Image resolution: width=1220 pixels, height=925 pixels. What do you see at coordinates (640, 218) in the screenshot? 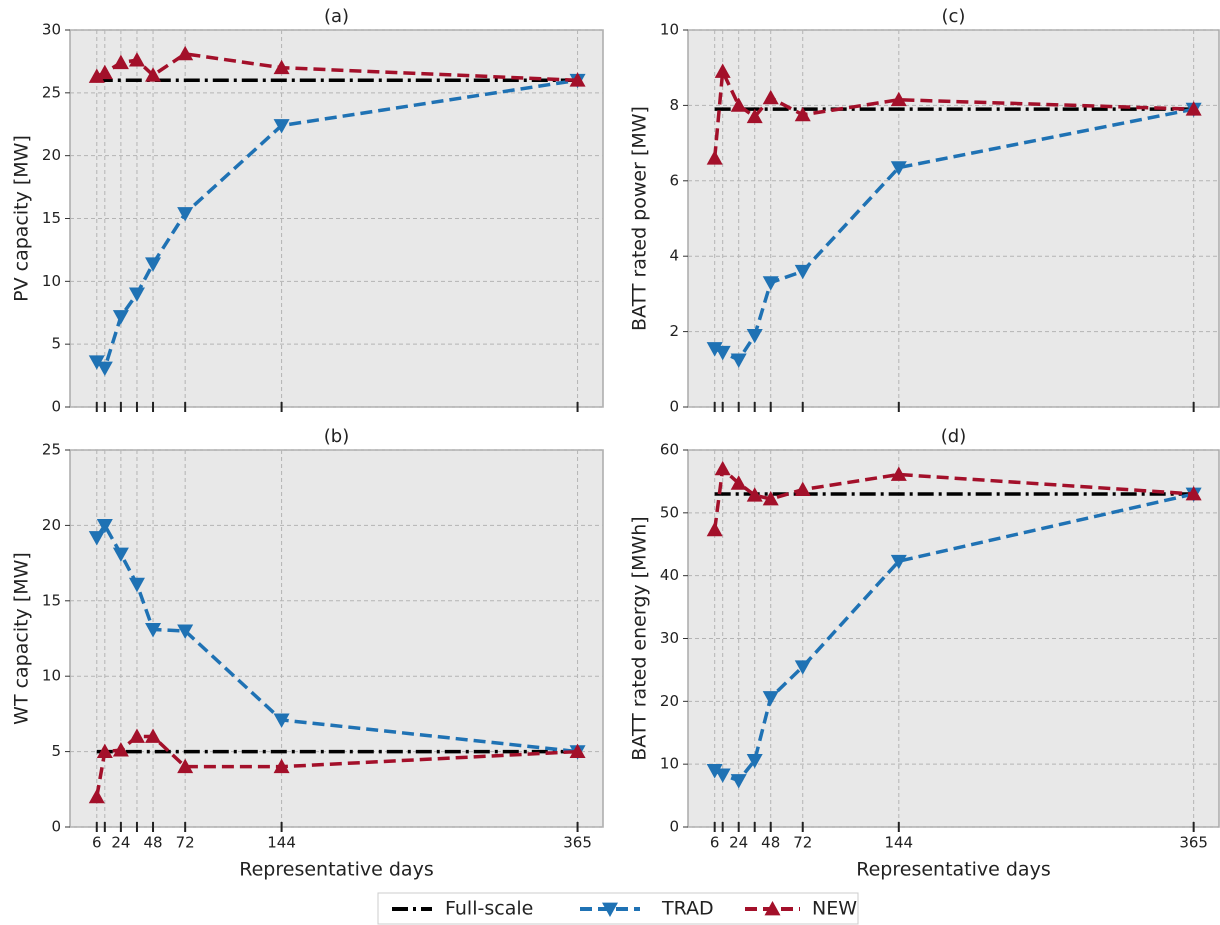
I see `y-axis-label: BATT rated power [MW]` at bounding box center [640, 218].